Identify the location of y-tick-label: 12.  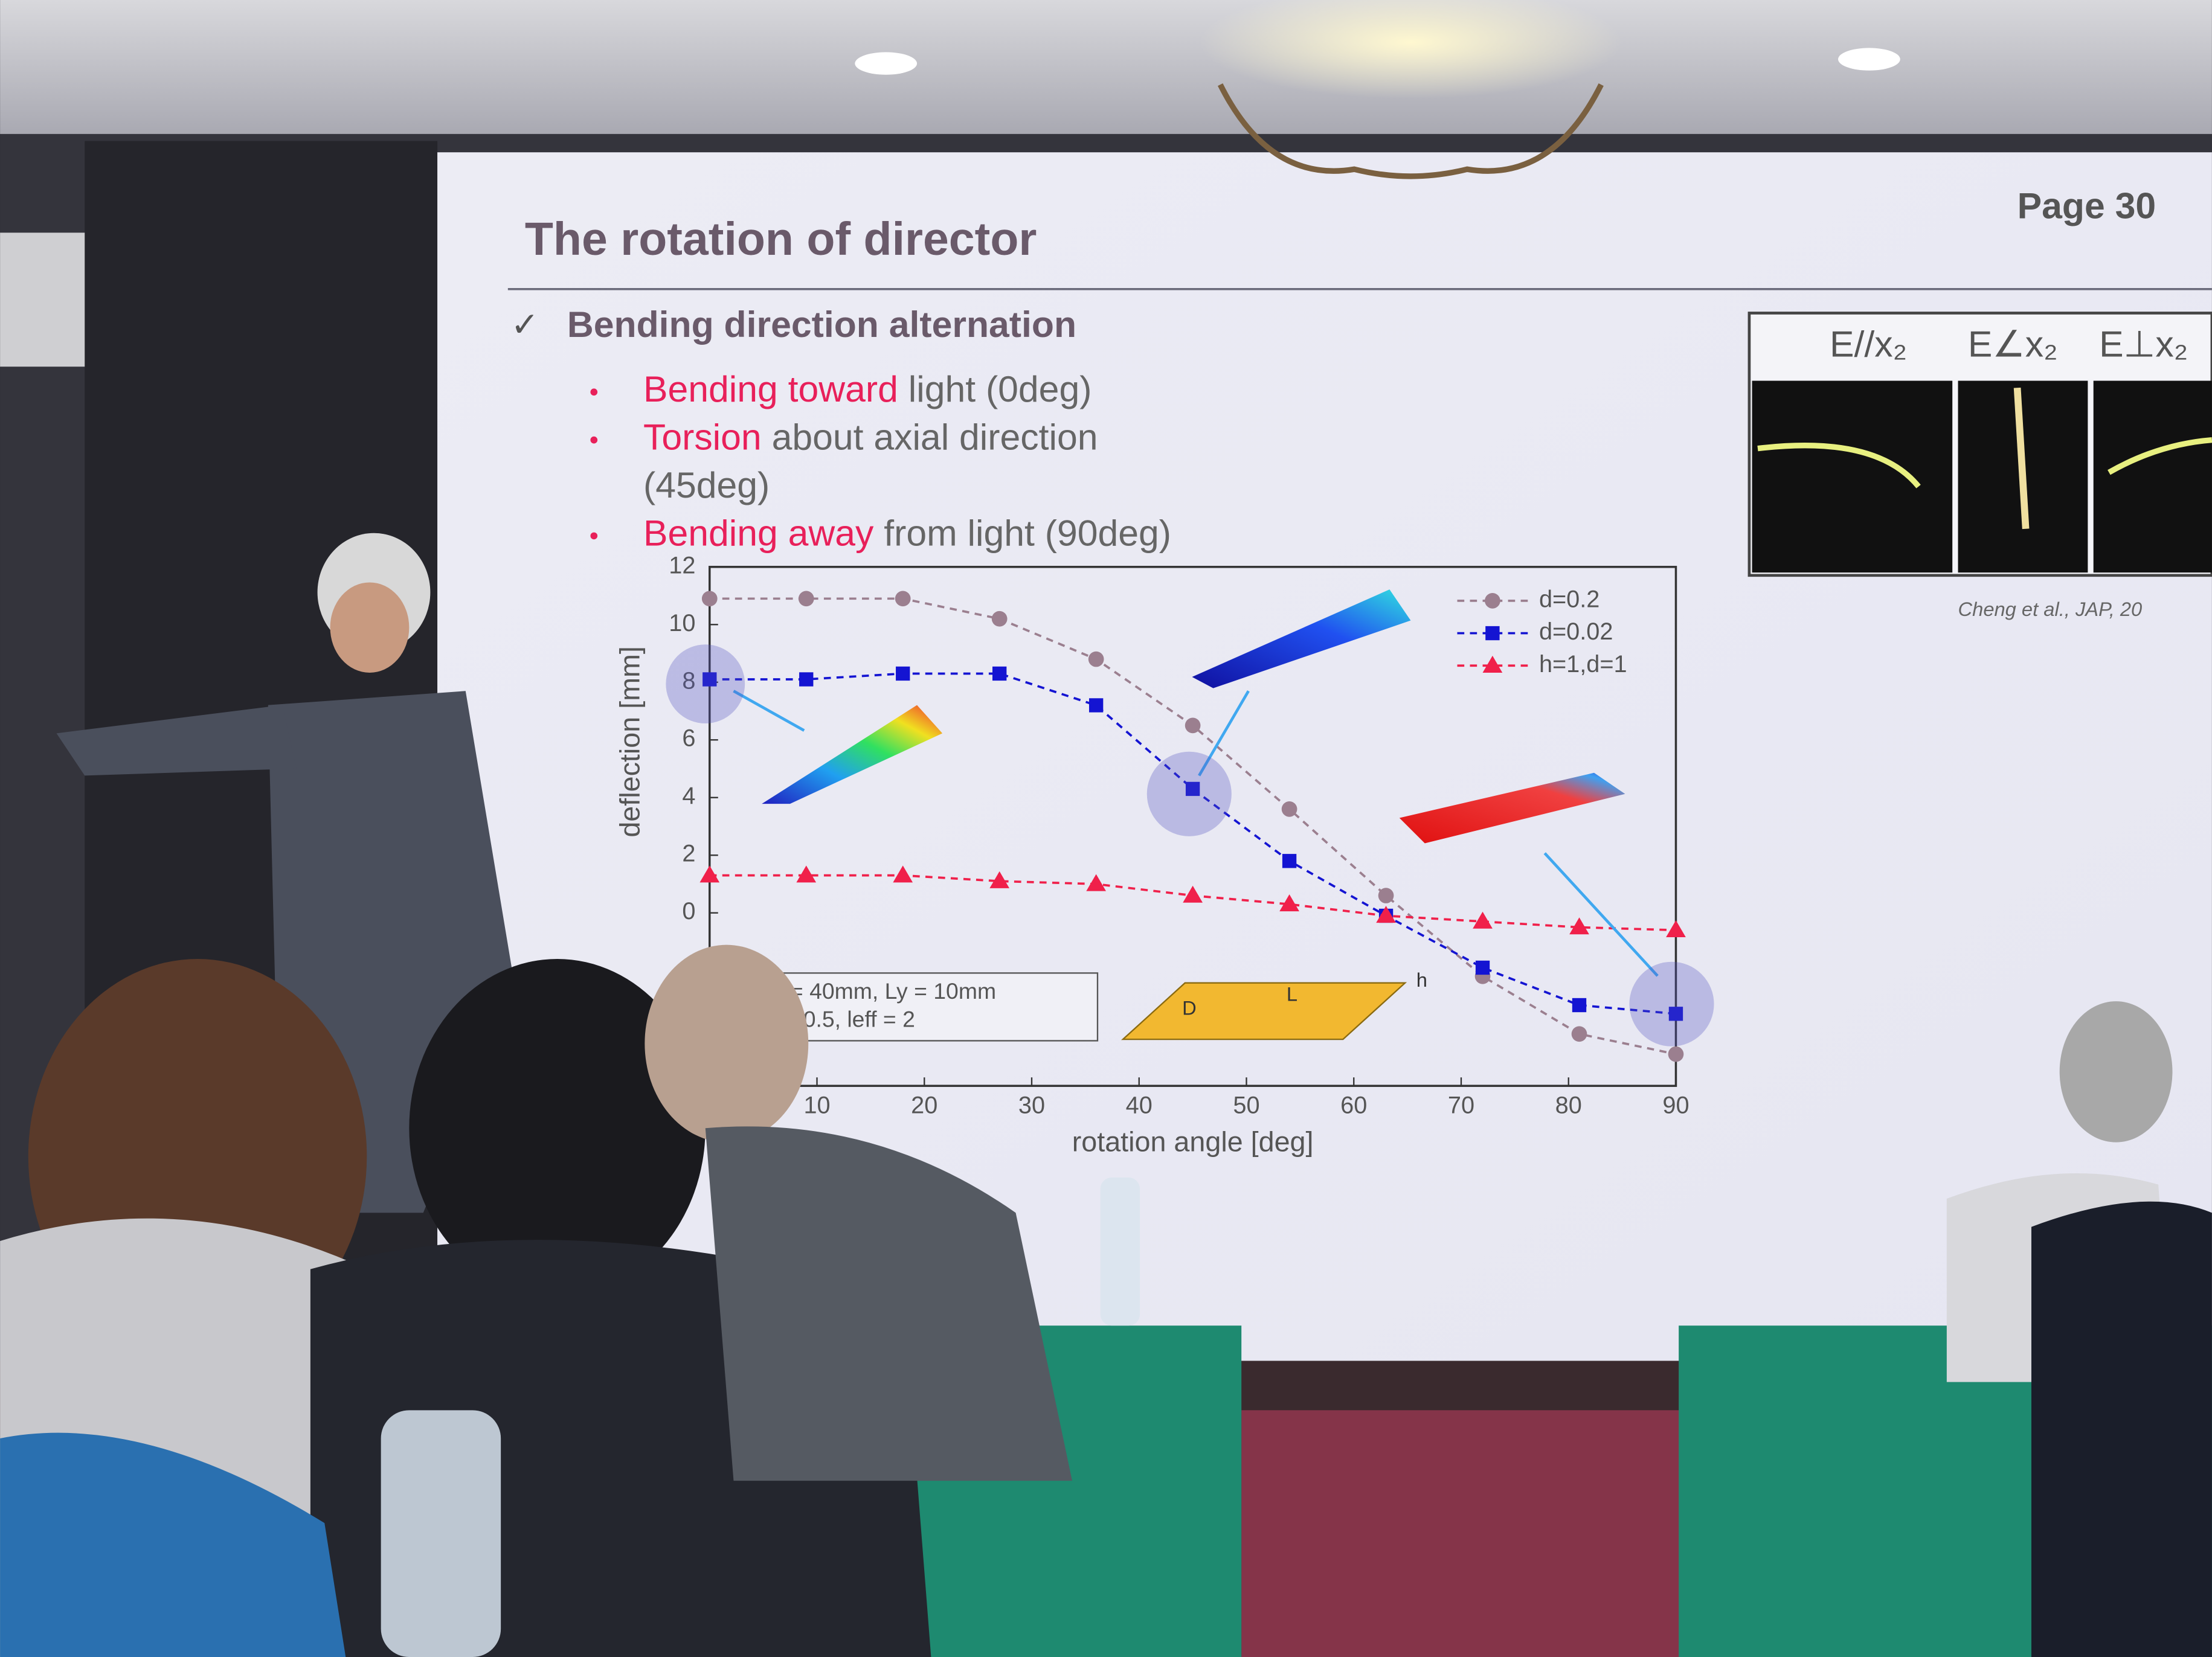
(682, 565).